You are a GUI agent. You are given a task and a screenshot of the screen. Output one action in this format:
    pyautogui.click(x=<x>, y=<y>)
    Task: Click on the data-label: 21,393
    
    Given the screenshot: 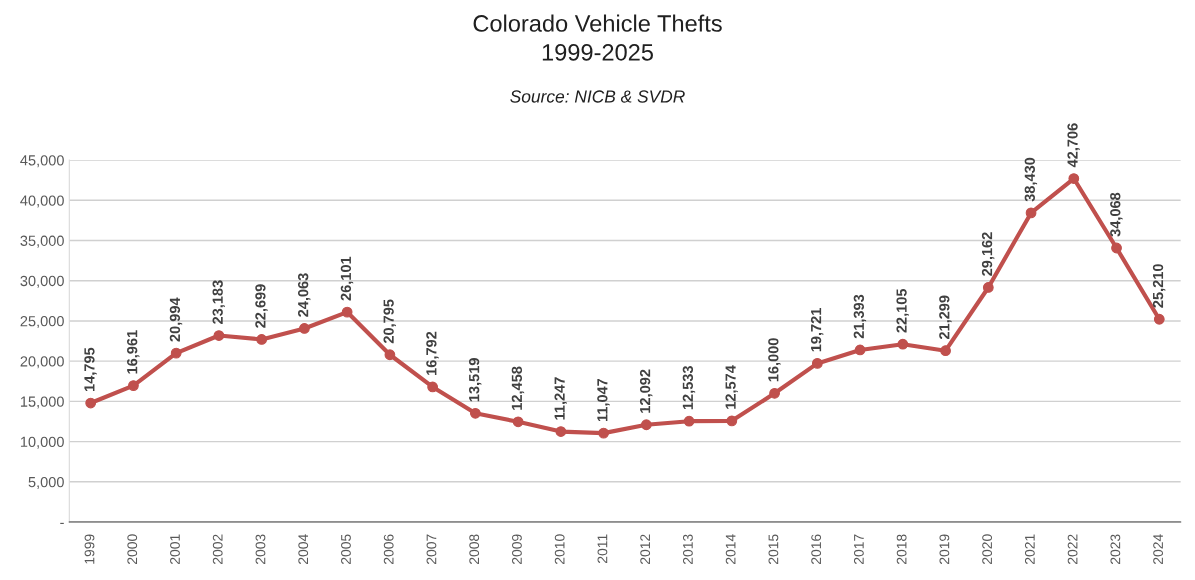 What is the action you would take?
    pyautogui.click(x=860, y=316)
    